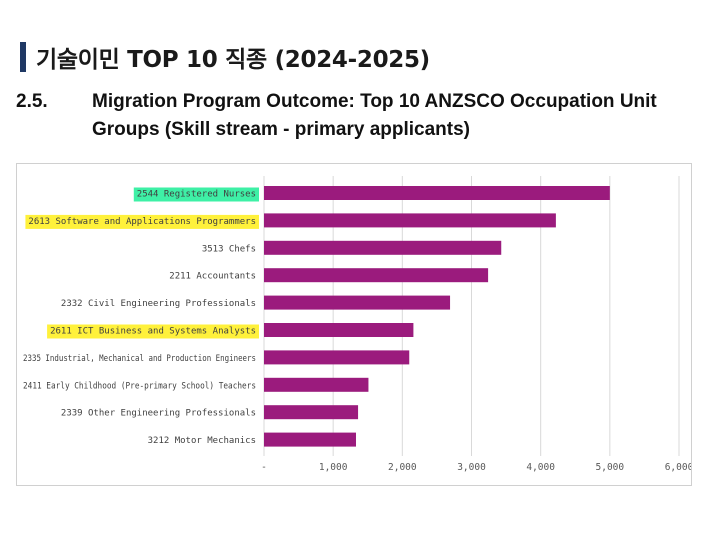  What do you see at coordinates (202, 441) in the screenshot?
I see `category-label: 3212 Motor Mechanics` at bounding box center [202, 441].